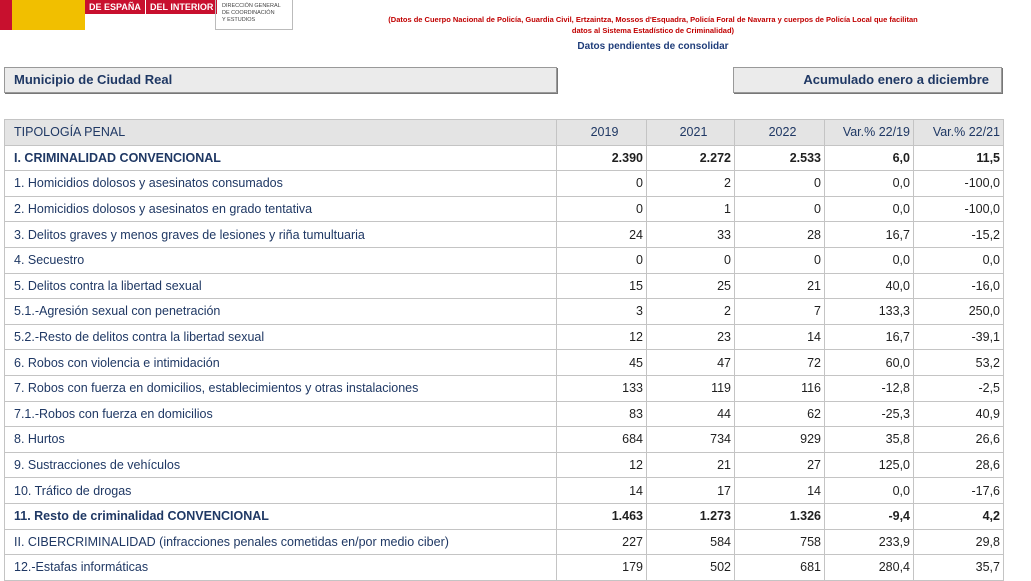 The image size is (1031, 581). Describe the element at coordinates (779, 414) in the screenshot. I see `cell-value: 62` at that location.